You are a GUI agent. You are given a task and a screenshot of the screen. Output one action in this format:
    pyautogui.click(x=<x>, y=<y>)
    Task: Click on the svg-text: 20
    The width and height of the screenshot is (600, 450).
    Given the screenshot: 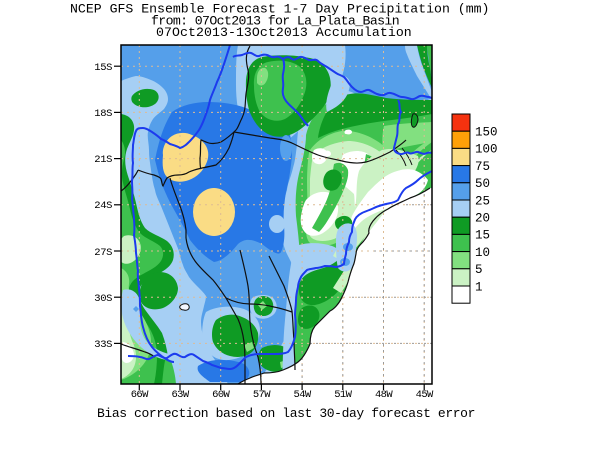 What is the action you would take?
    pyautogui.click(x=482, y=219)
    